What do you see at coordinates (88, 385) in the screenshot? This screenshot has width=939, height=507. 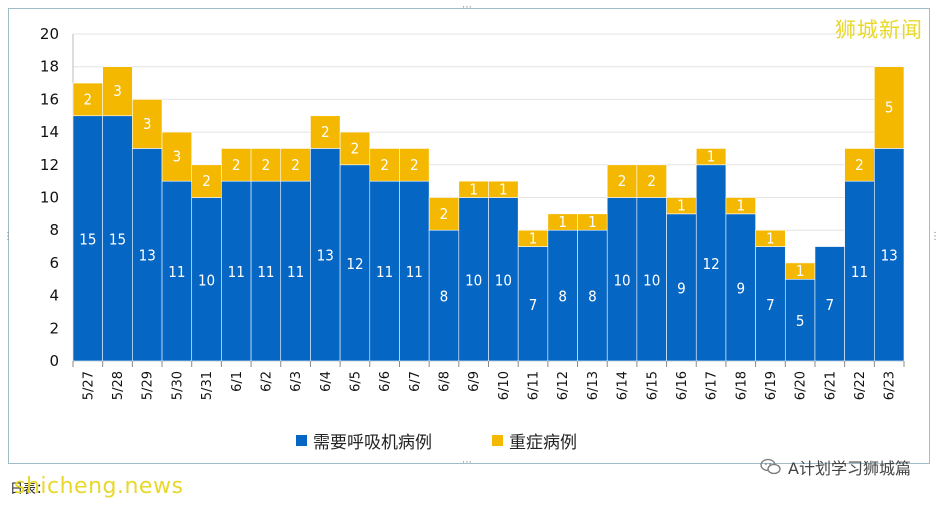 I see `x-tick-label: 5/27` at bounding box center [88, 385].